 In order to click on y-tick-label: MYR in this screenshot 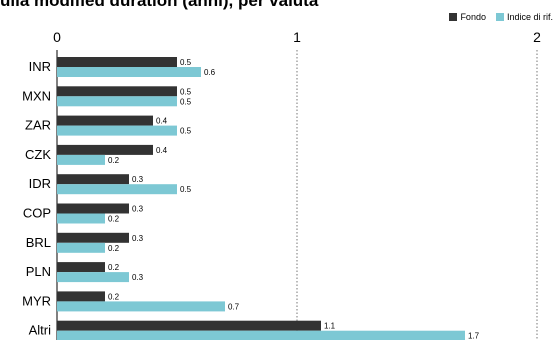, I will do `click(36, 300)`.